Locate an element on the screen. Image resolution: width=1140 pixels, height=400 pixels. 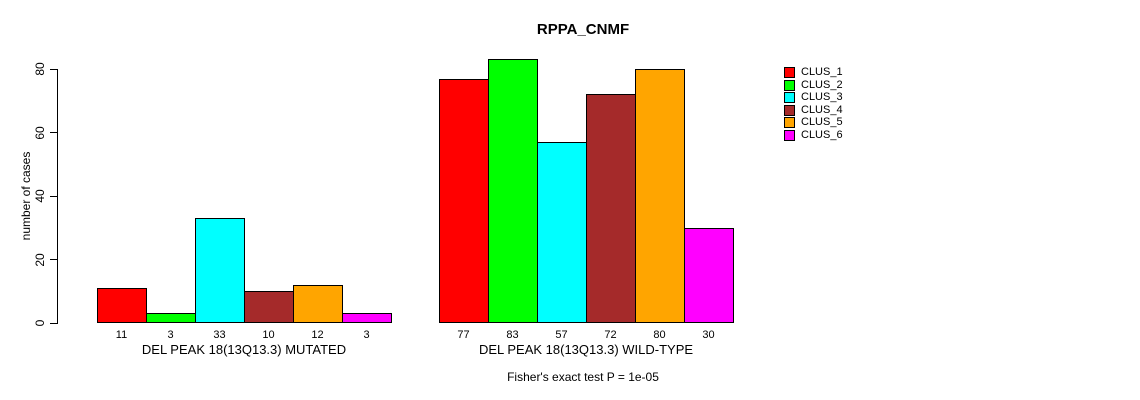
bar-value-label: 80 is located at coordinates (659, 335).